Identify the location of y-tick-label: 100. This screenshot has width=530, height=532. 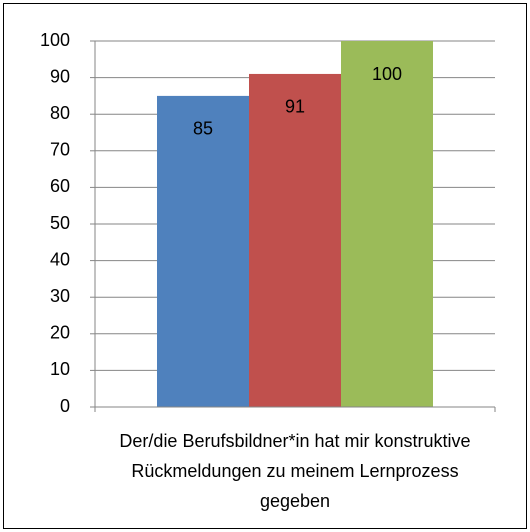
(55, 40).